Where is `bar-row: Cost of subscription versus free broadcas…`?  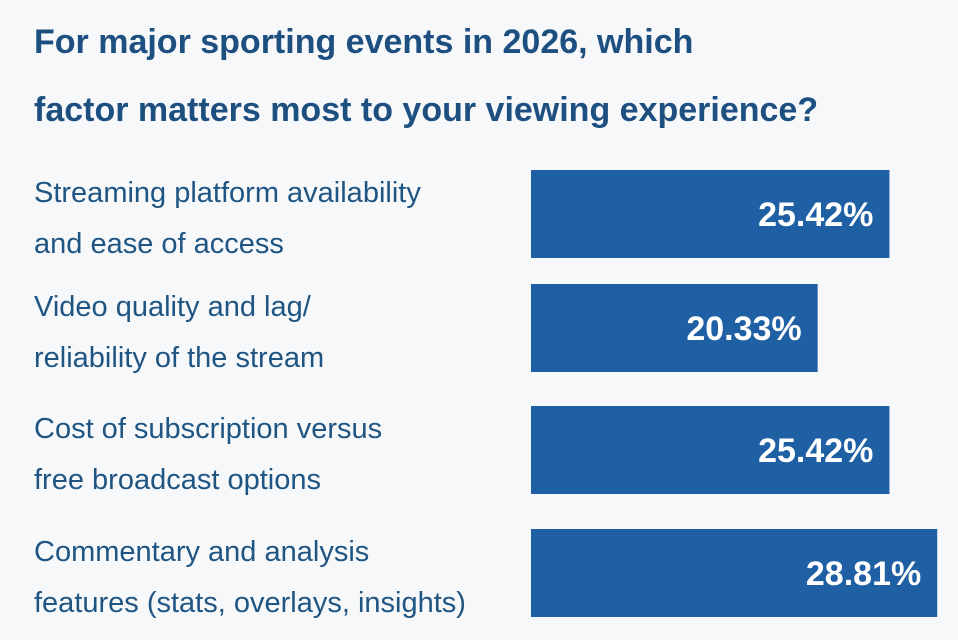 bar-row: Cost of subscription versus free broadcas… is located at coordinates (462, 451).